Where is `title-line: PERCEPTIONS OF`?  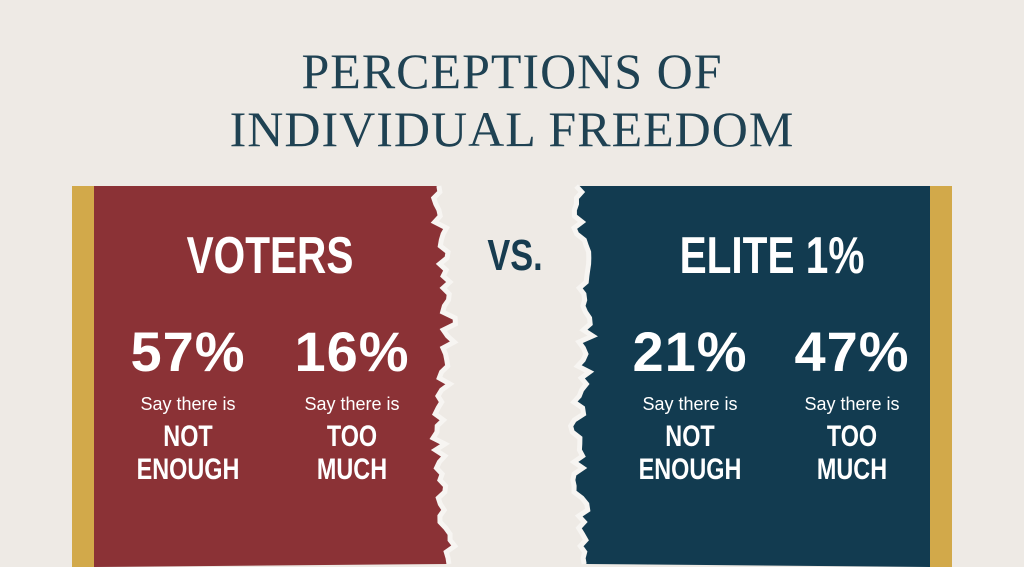 title-line: PERCEPTIONS OF is located at coordinates (512, 71).